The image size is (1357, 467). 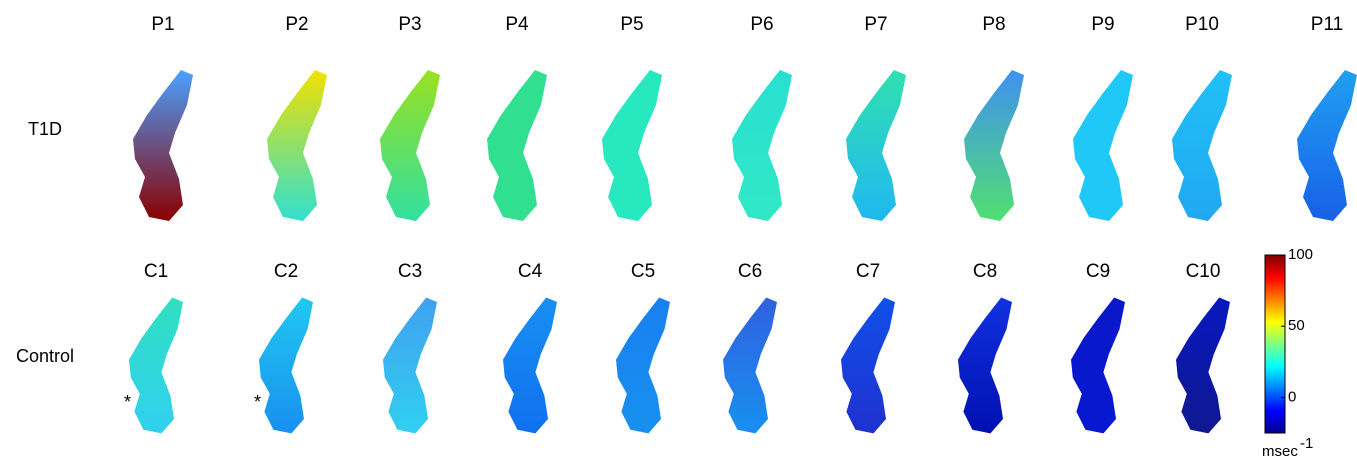 What do you see at coordinates (409, 24) in the screenshot?
I see `panel-label: P3` at bounding box center [409, 24].